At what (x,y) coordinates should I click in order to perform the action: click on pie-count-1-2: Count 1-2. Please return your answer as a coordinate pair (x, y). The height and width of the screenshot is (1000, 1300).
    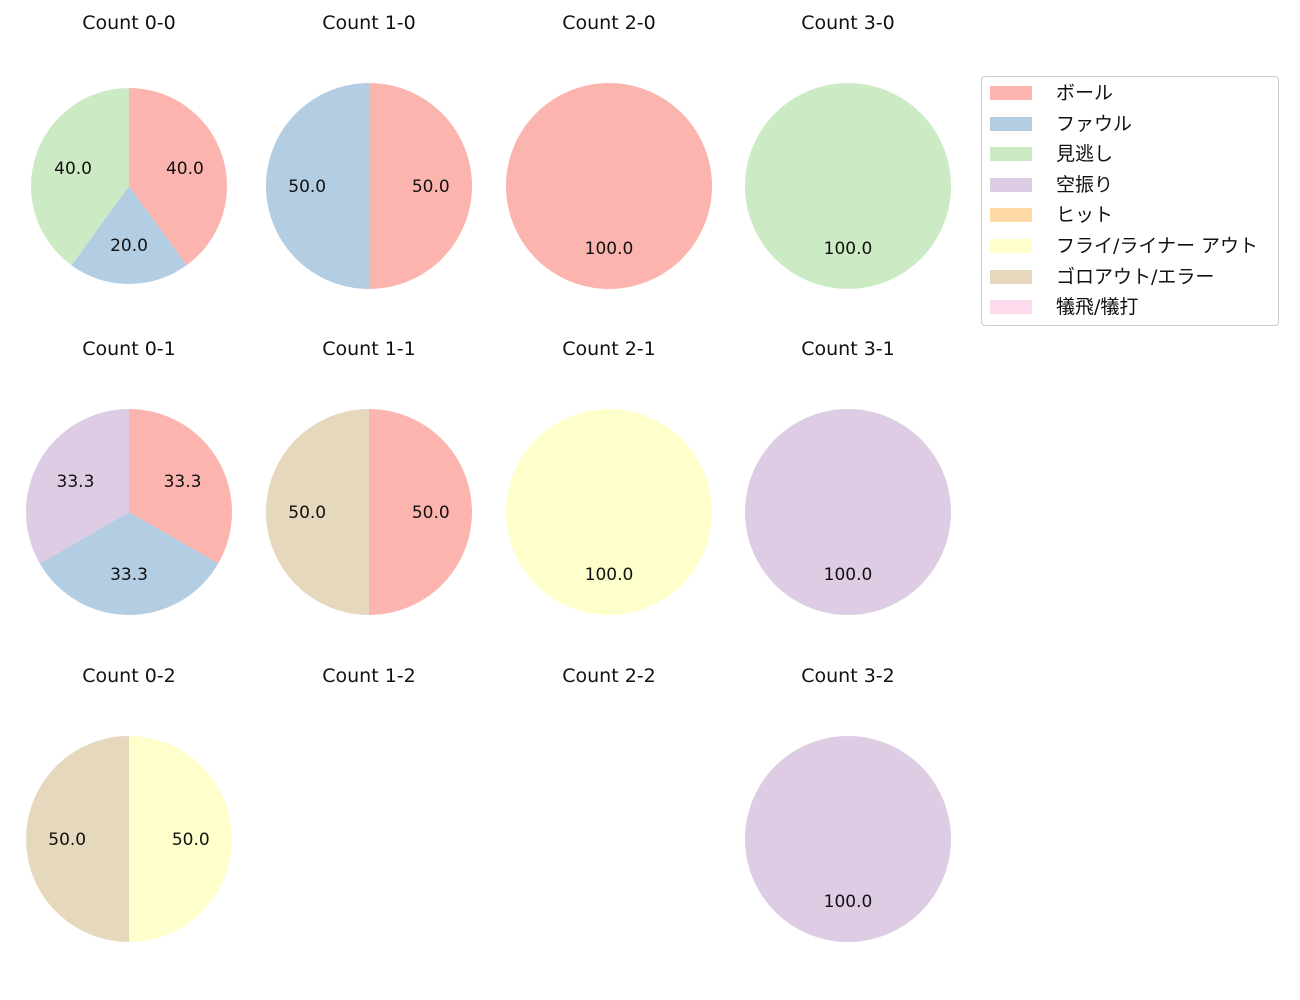
    Looking at the image, I should click on (369, 676).